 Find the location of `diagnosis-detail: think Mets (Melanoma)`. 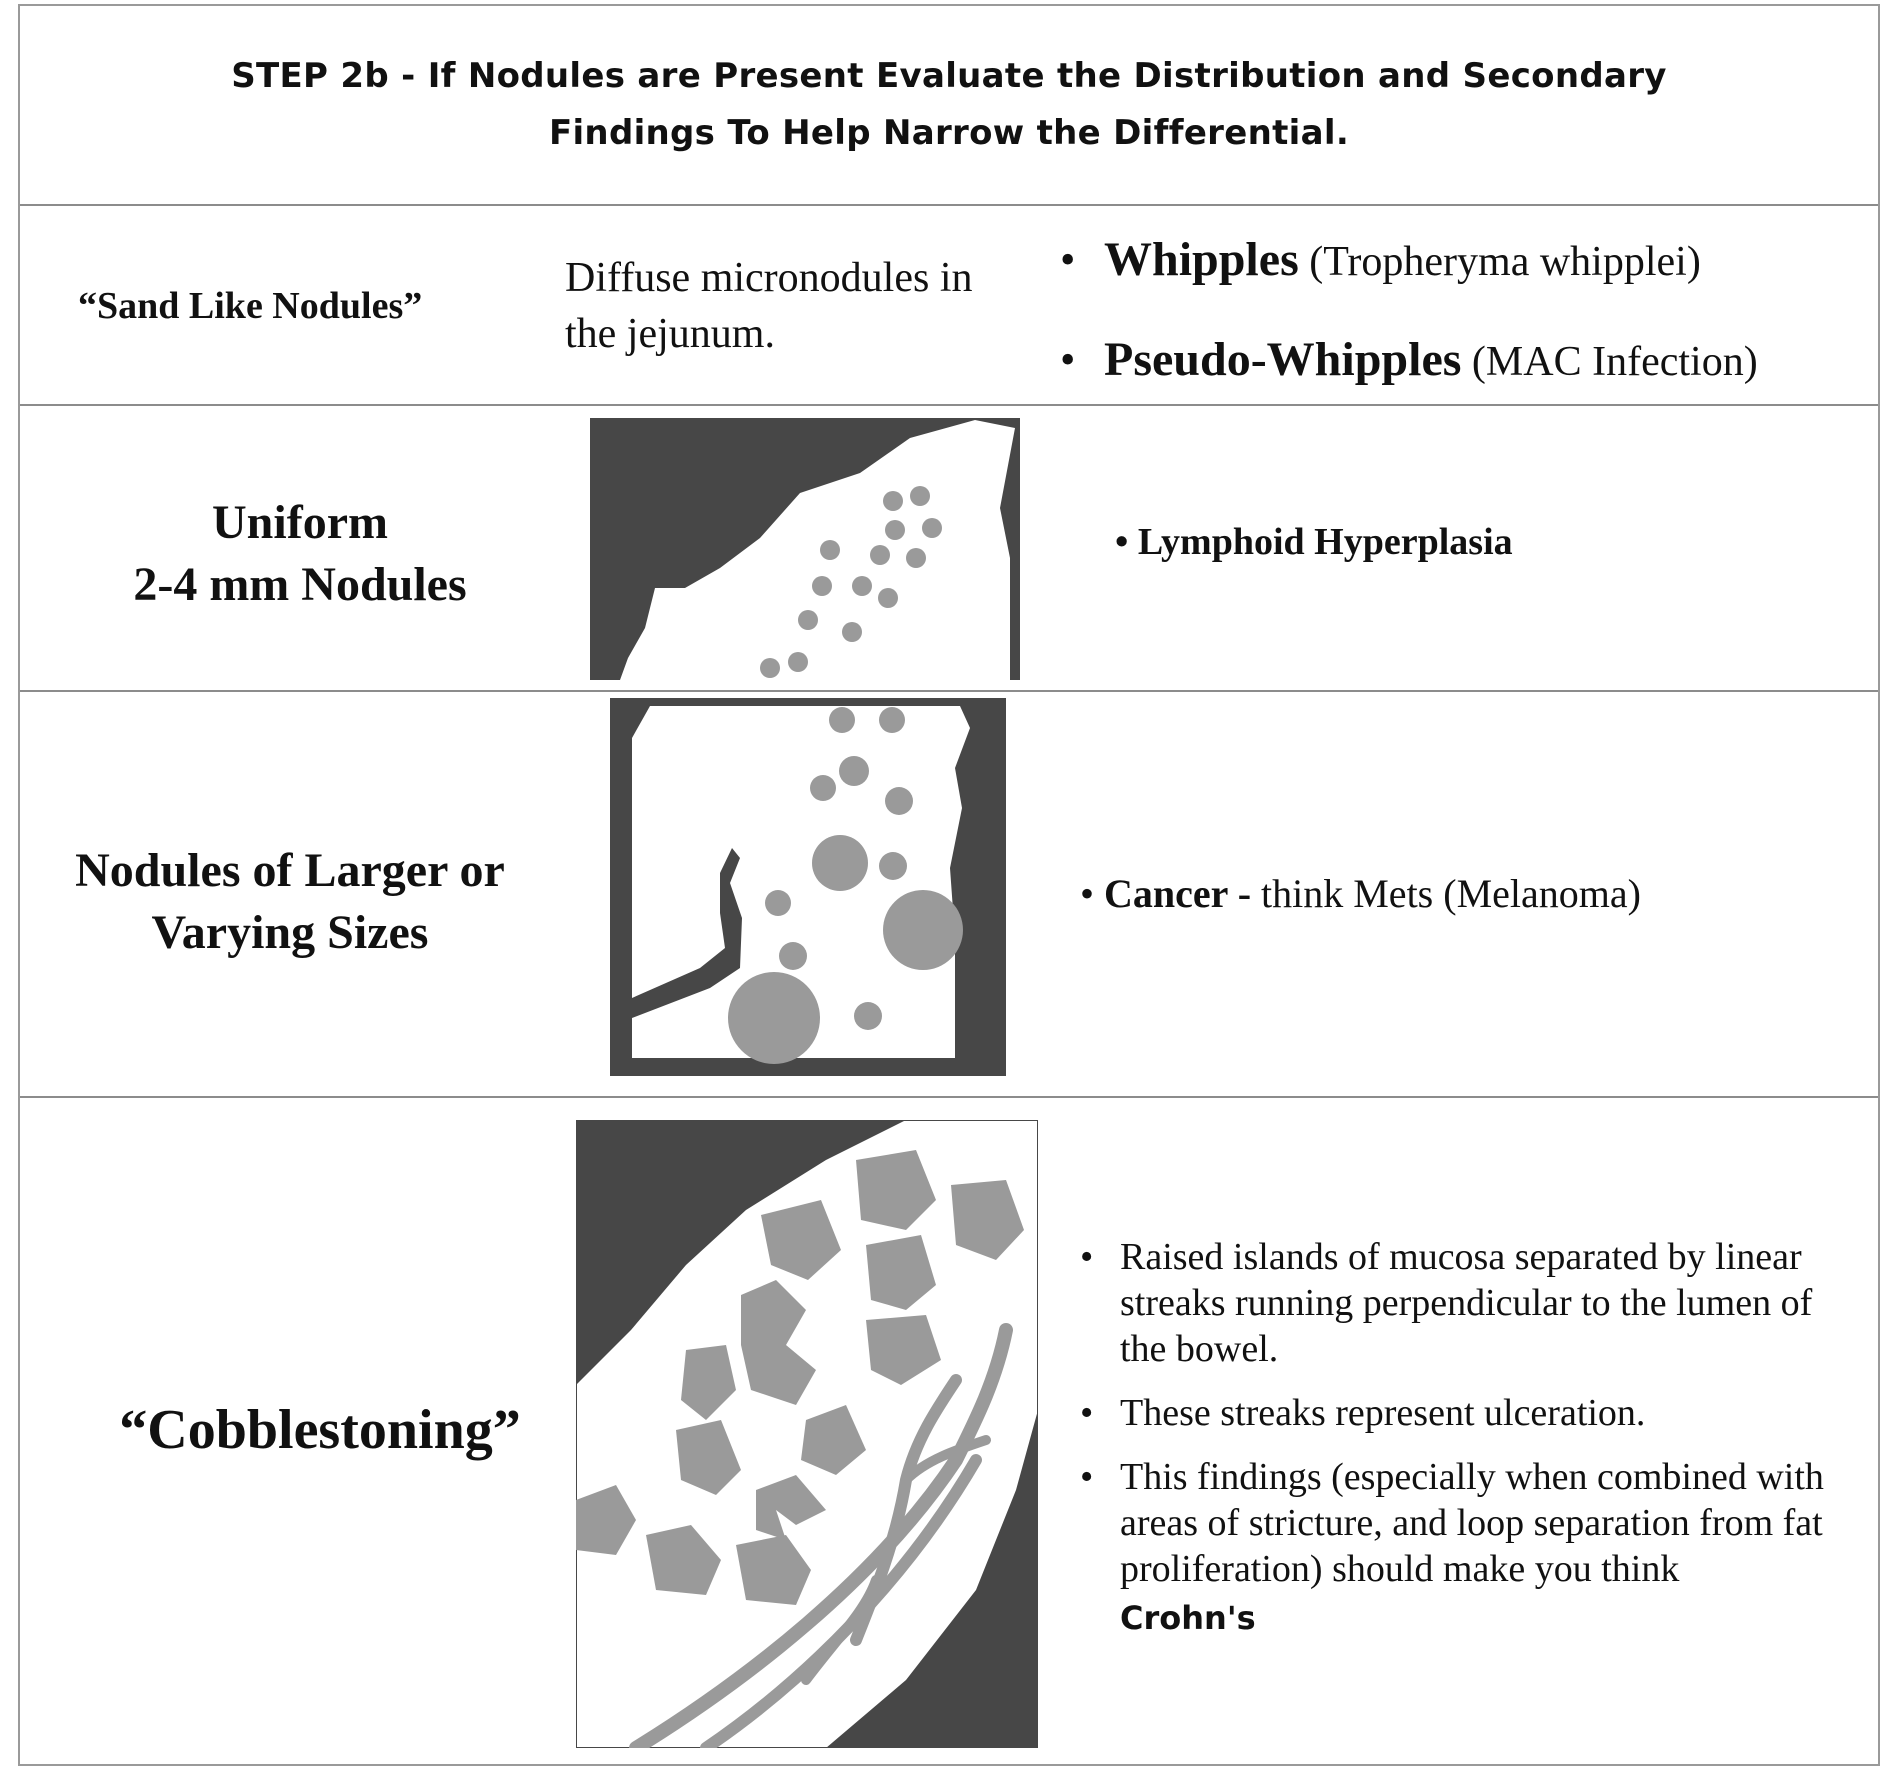

diagnosis-detail: think Mets (Melanoma) is located at coordinates (1446, 893).